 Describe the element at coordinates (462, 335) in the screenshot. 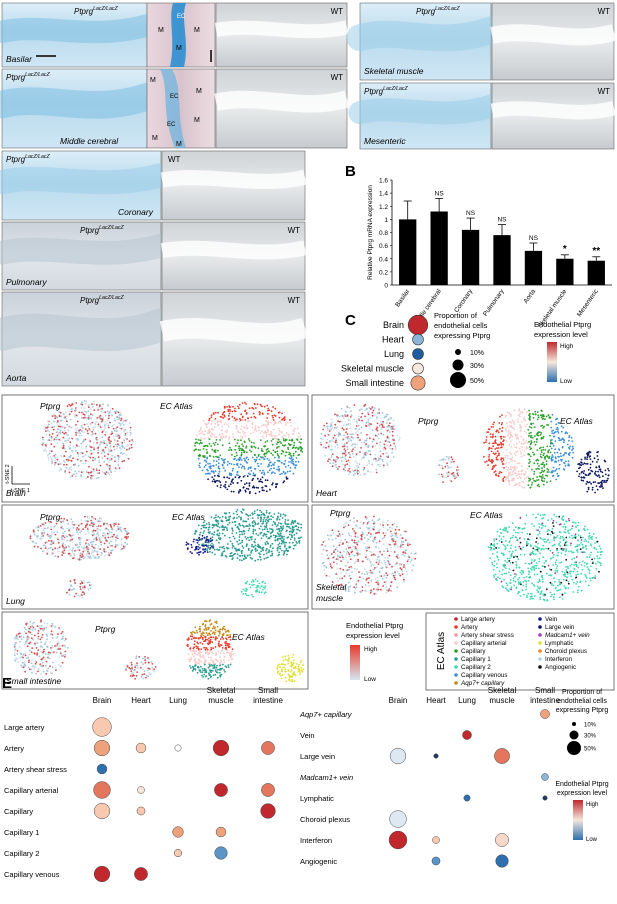

I see `c-prop-title-3: expressing Ptprg` at that location.